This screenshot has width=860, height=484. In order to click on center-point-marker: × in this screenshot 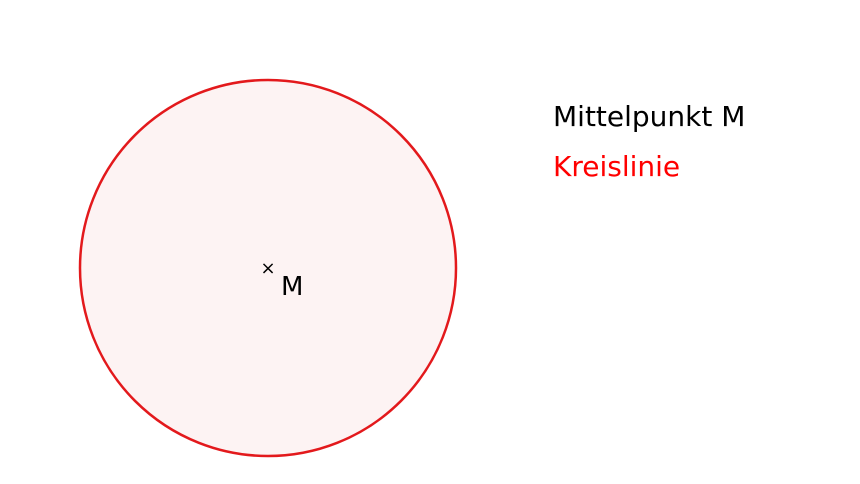, I will do `click(267, 268)`.